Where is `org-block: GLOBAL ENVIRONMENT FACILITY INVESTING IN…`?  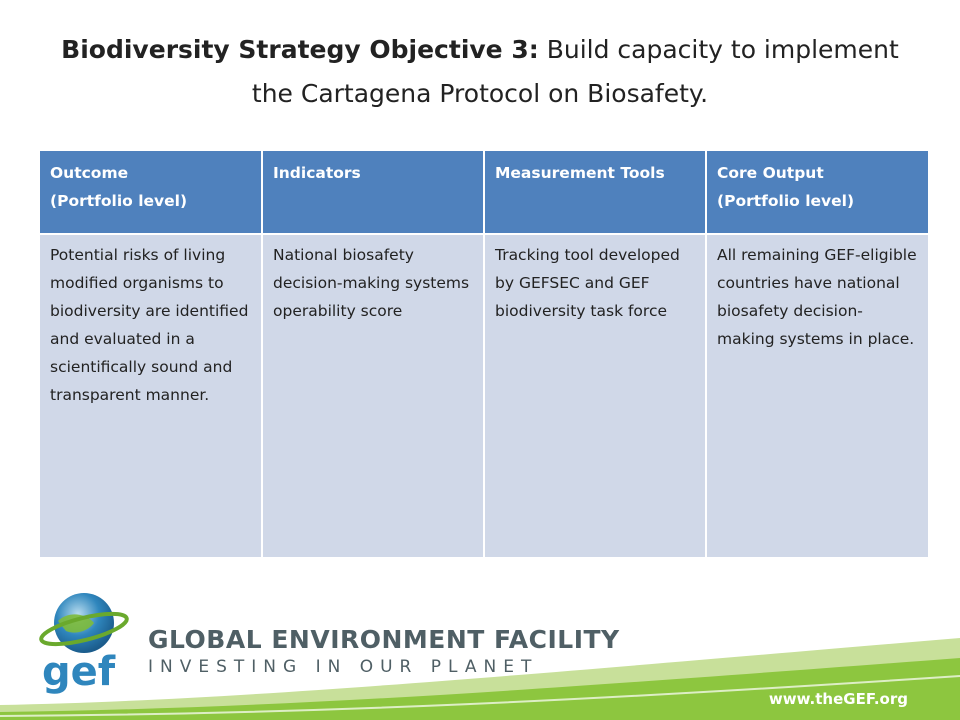 org-block: GLOBAL ENVIRONMENT FACILITY INVESTING IN… is located at coordinates (384, 652).